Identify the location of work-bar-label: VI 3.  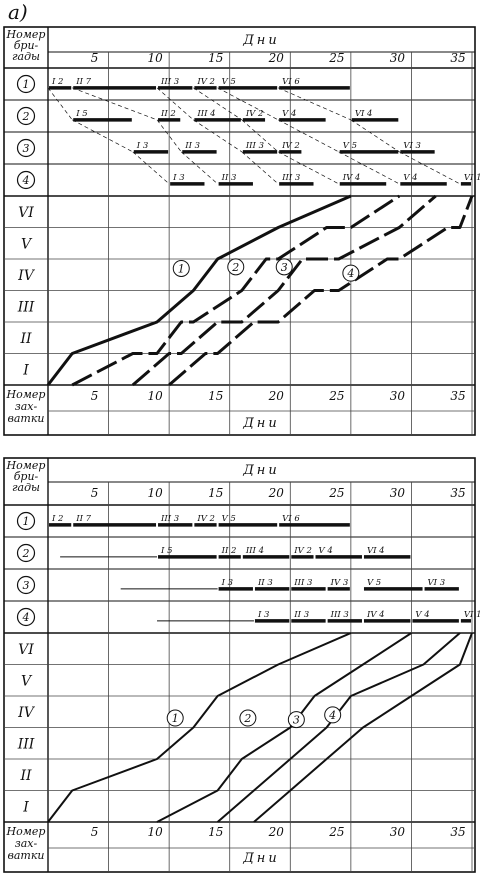
(412, 146).